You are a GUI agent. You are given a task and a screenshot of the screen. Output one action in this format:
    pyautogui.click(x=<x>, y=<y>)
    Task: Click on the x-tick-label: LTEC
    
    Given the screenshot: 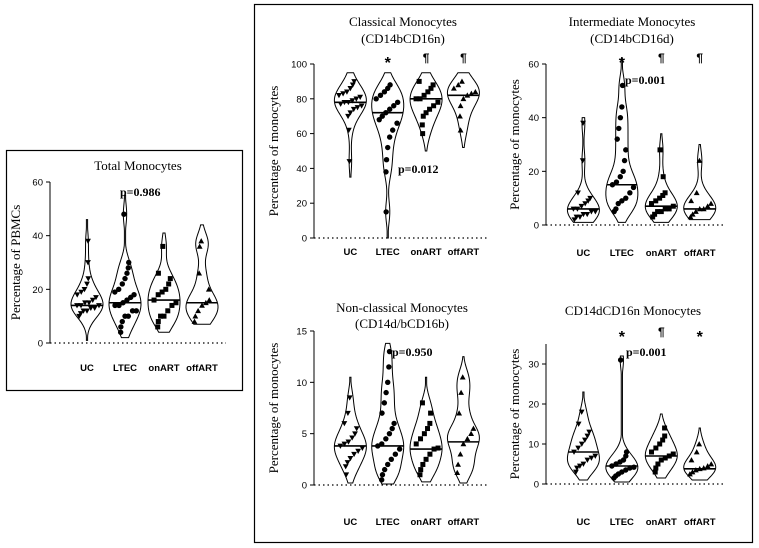 What is the action you would take?
    pyautogui.click(x=125, y=368)
    